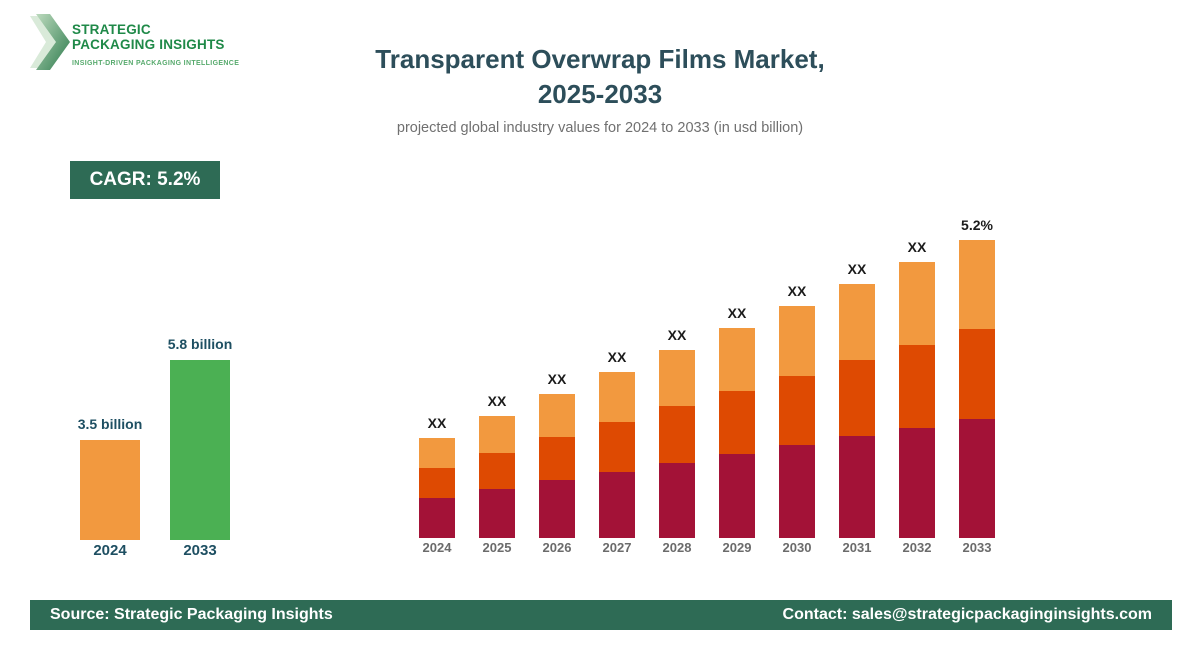 The image size is (1200, 650). I want to click on bar-year-label-2031: 2031, so click(857, 547).